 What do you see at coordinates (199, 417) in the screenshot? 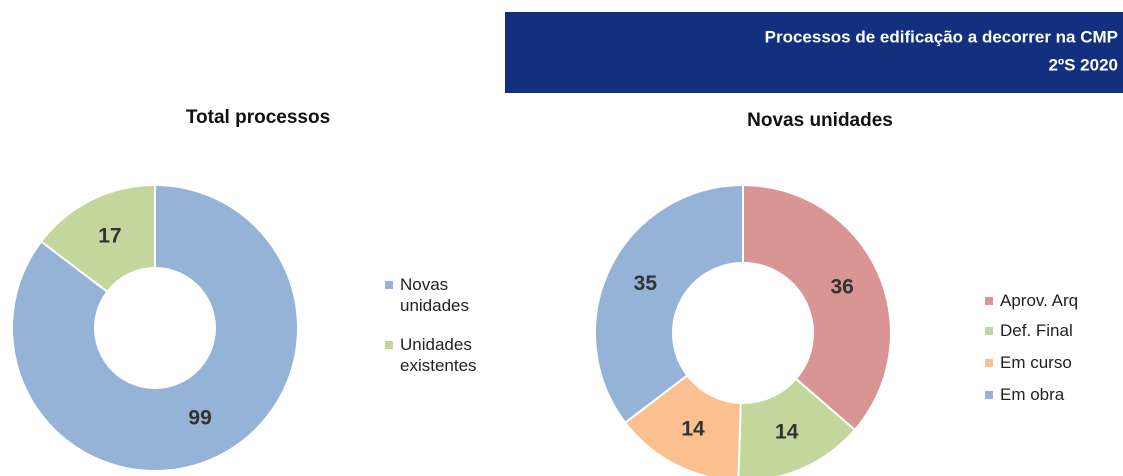
I see `data-label: 99` at bounding box center [199, 417].